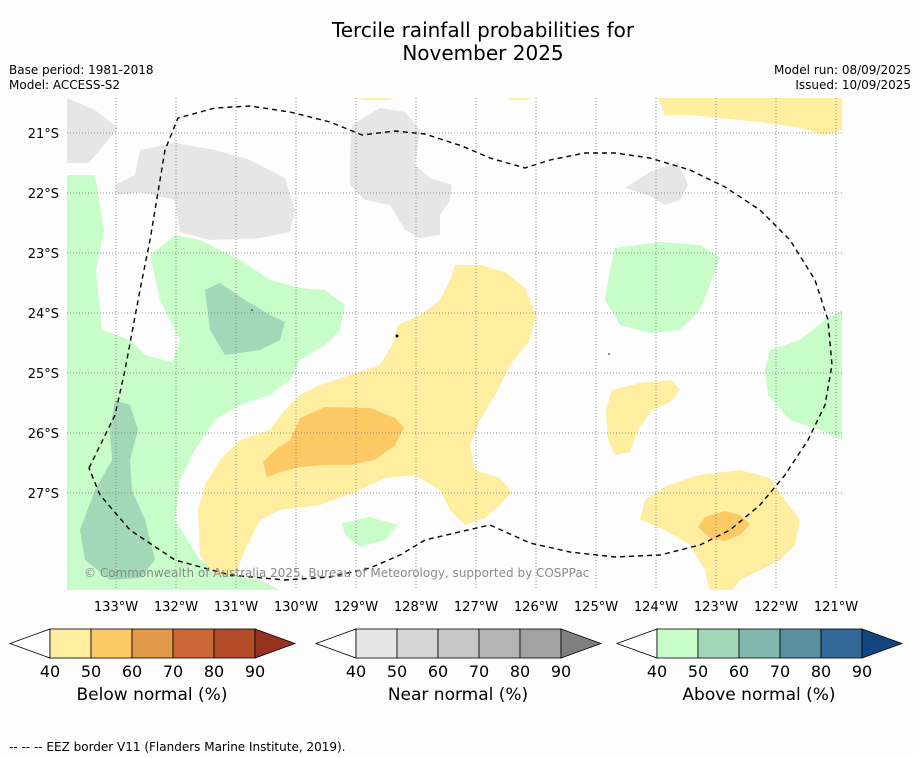 This screenshot has width=919, height=758. I want to click on model-name: Model: ACCESS-S2, so click(65, 85).